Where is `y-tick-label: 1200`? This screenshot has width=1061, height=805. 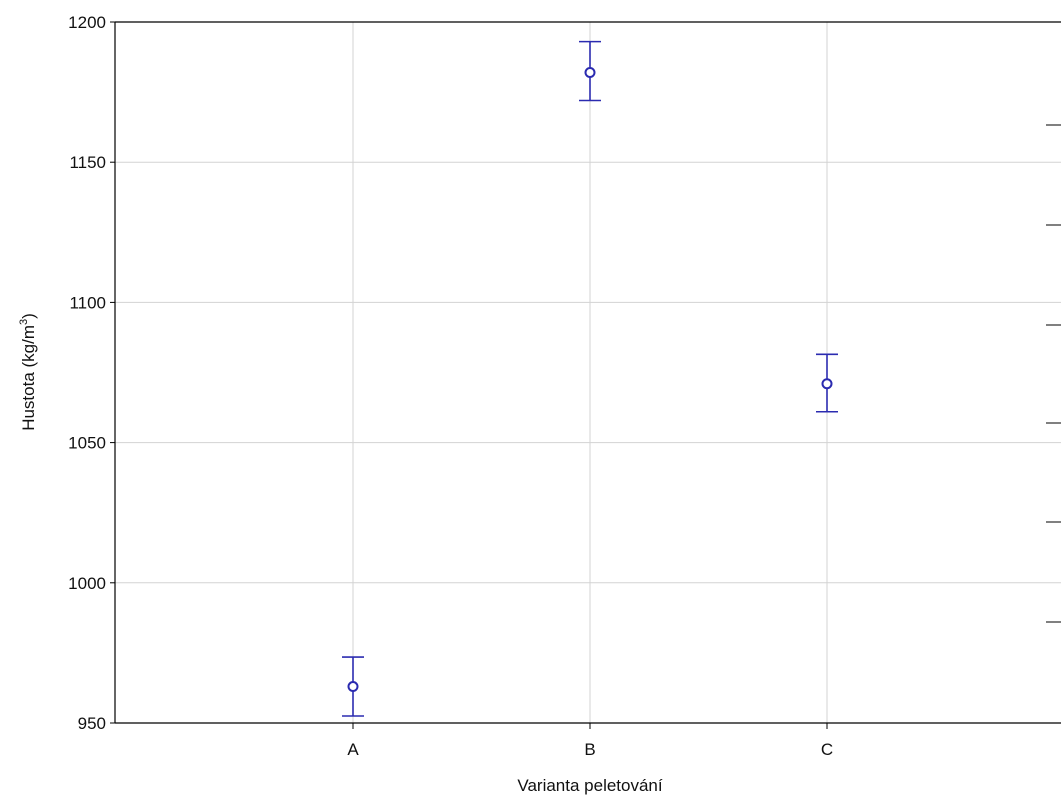 y-tick-label: 1200 is located at coordinates (87, 22).